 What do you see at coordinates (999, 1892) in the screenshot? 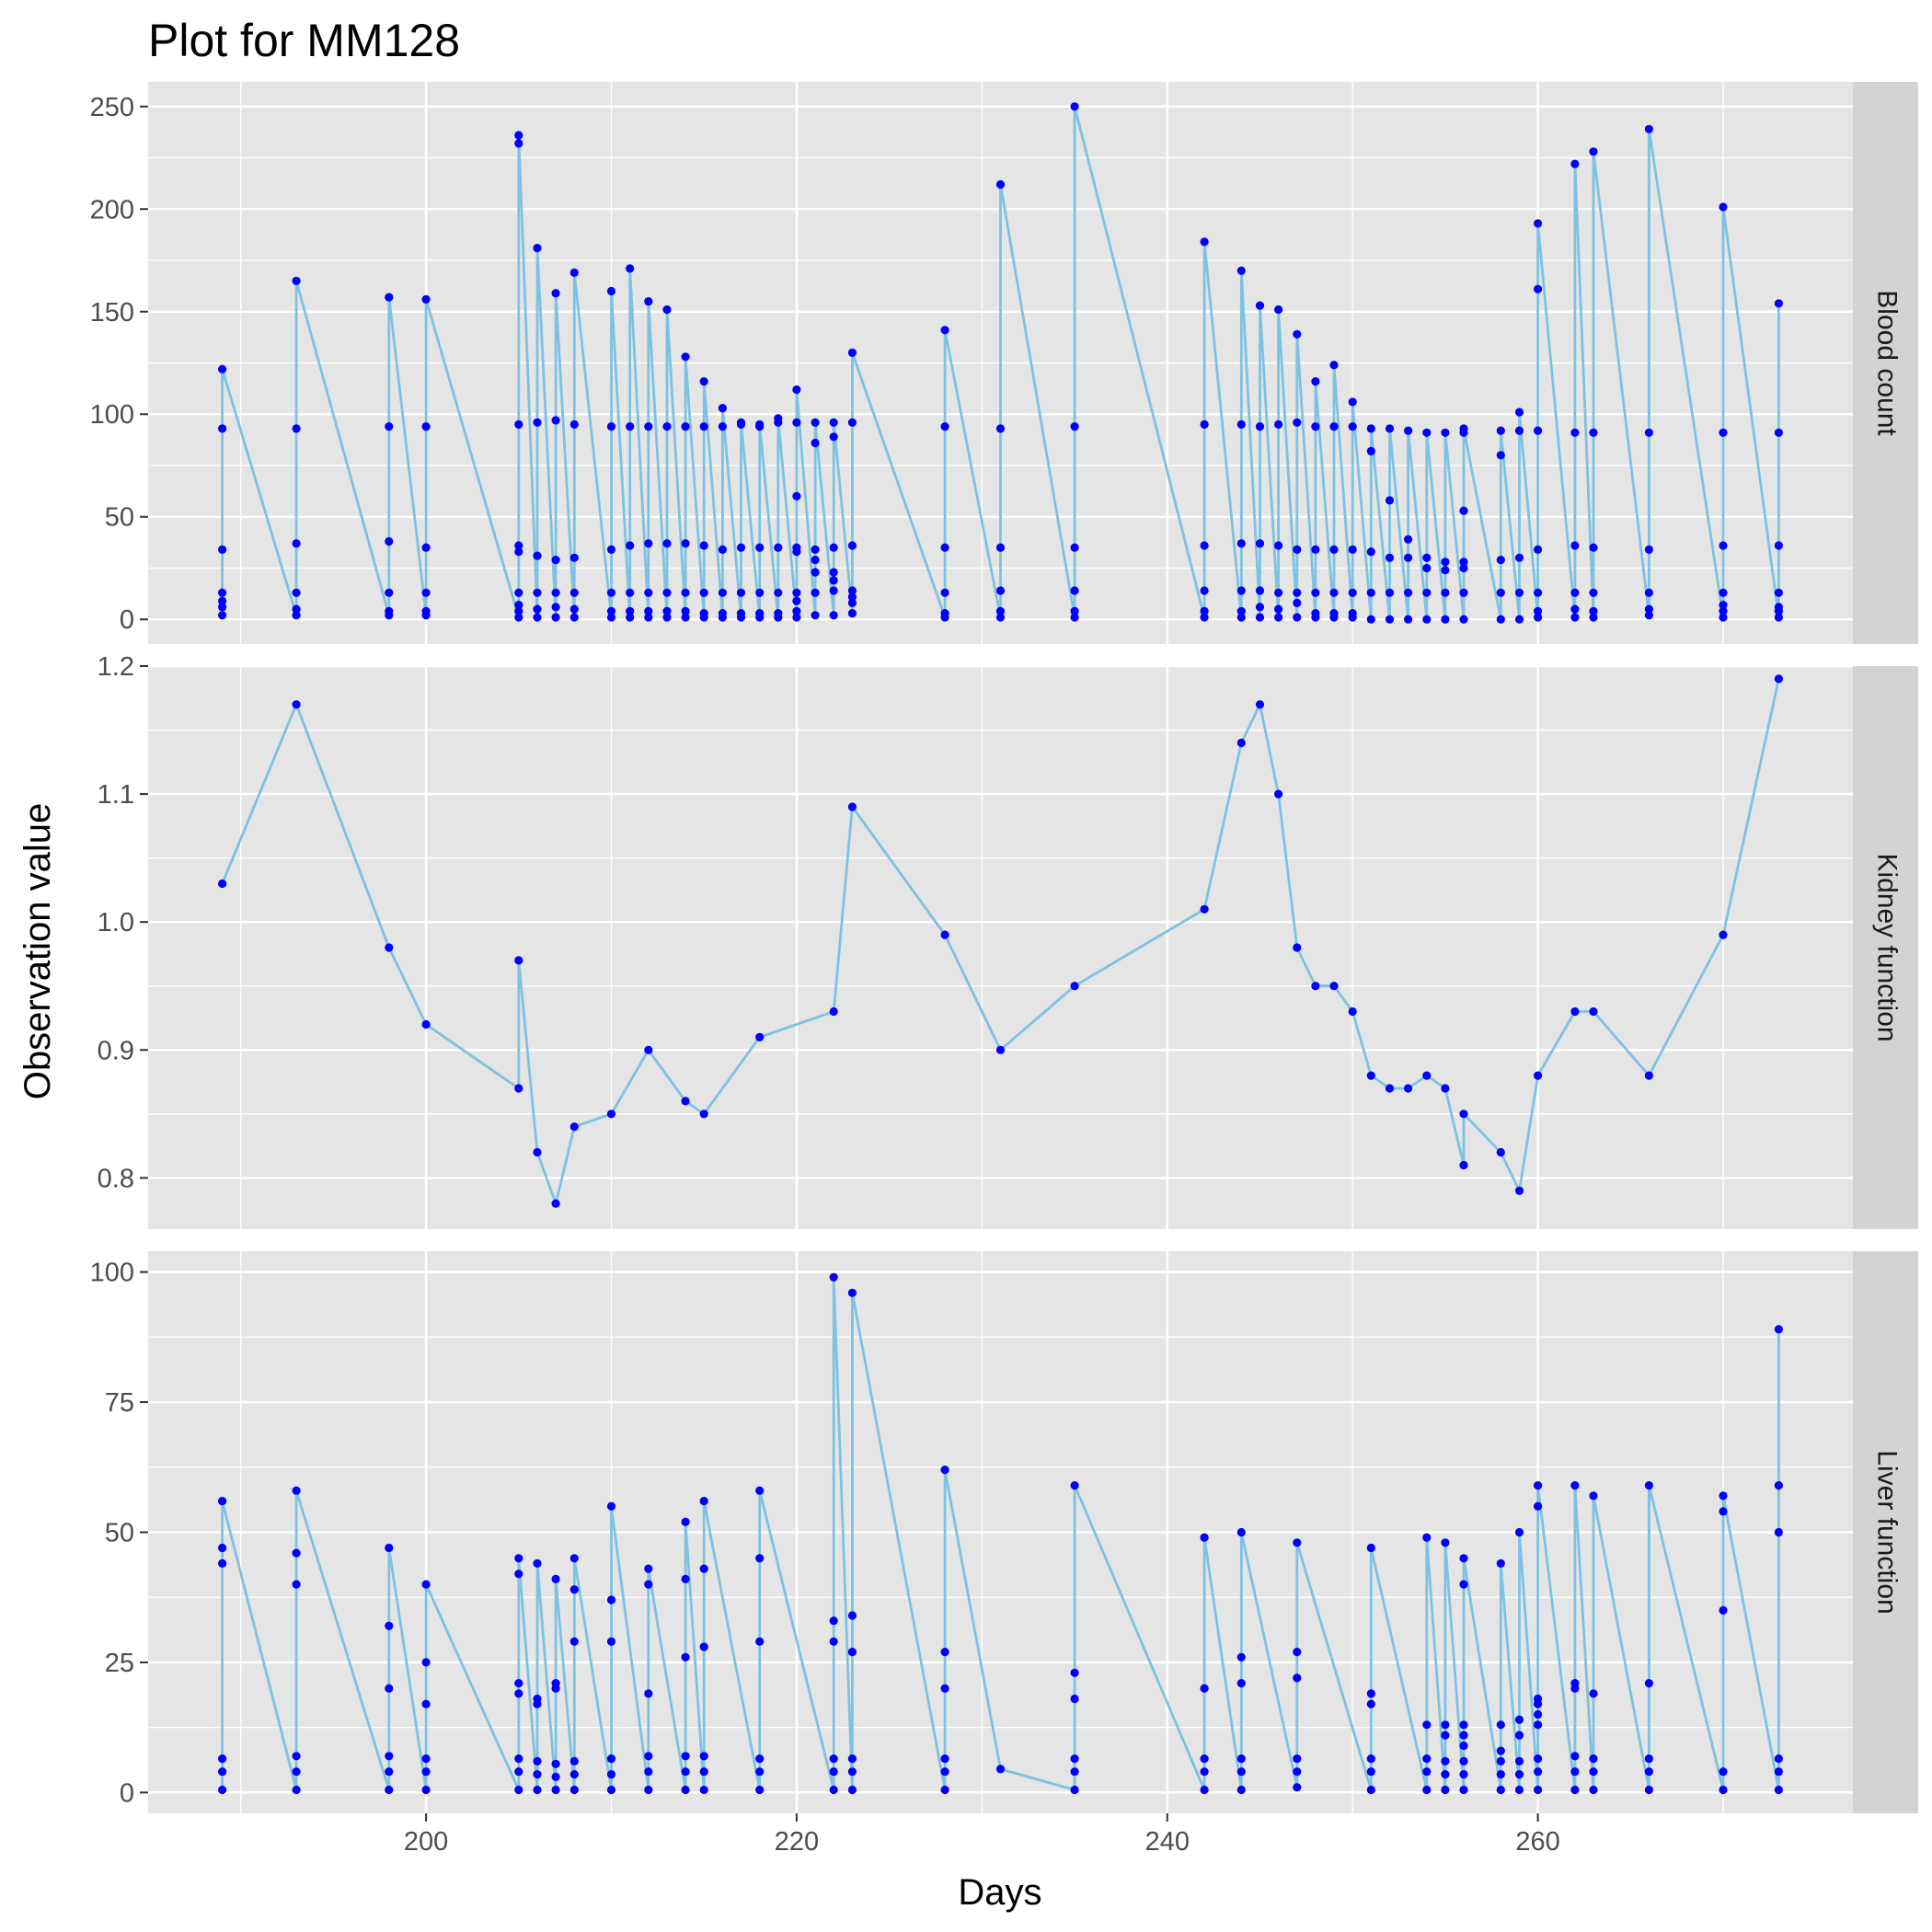
I see `x-axis-title: Days` at bounding box center [999, 1892].